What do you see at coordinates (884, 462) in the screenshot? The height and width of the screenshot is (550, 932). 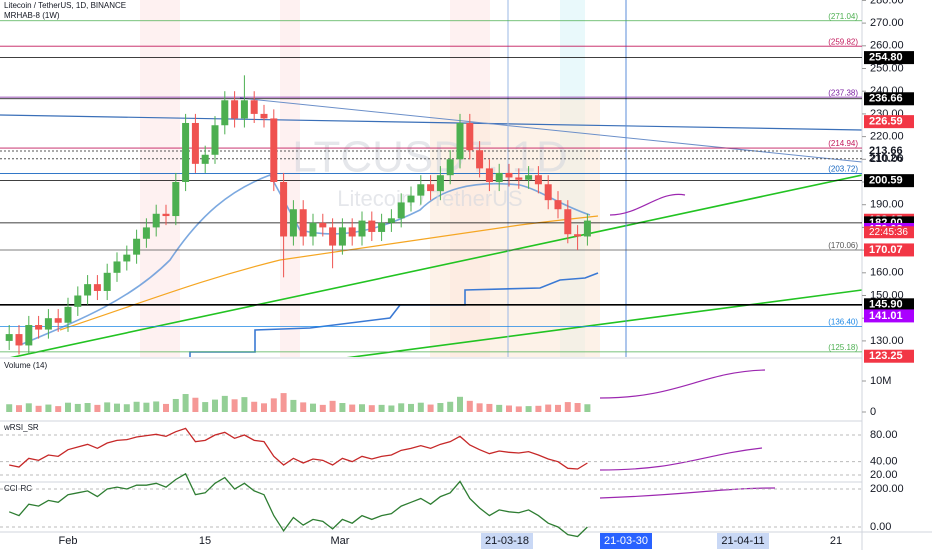 I see `y-tick-label: 40.00` at bounding box center [884, 462].